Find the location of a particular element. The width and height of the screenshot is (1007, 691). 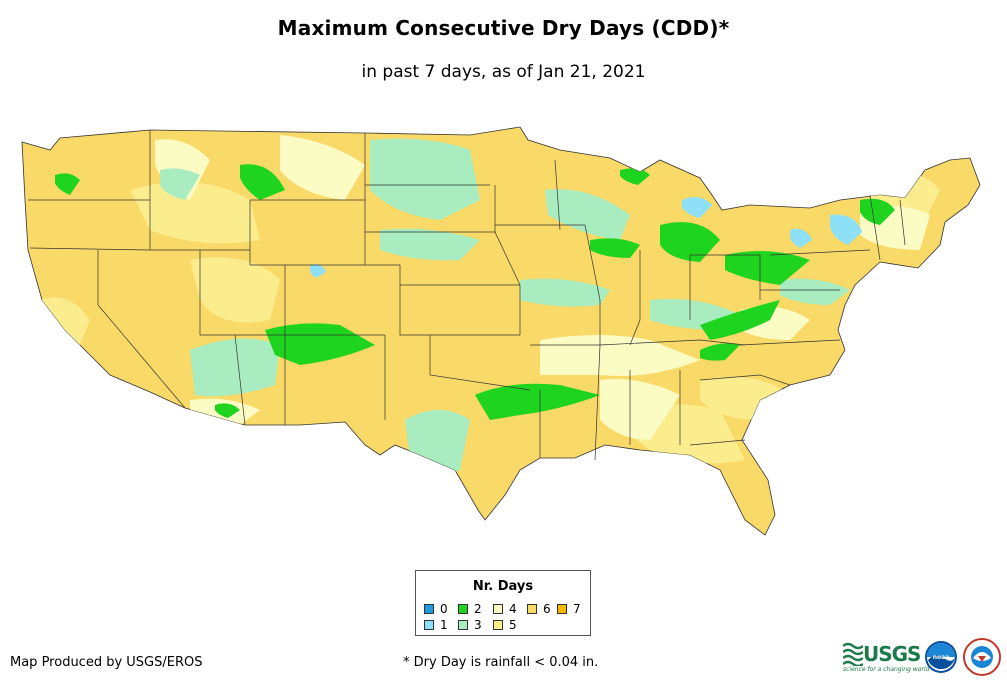

legend-label-1: 1 is located at coordinates (444, 625).